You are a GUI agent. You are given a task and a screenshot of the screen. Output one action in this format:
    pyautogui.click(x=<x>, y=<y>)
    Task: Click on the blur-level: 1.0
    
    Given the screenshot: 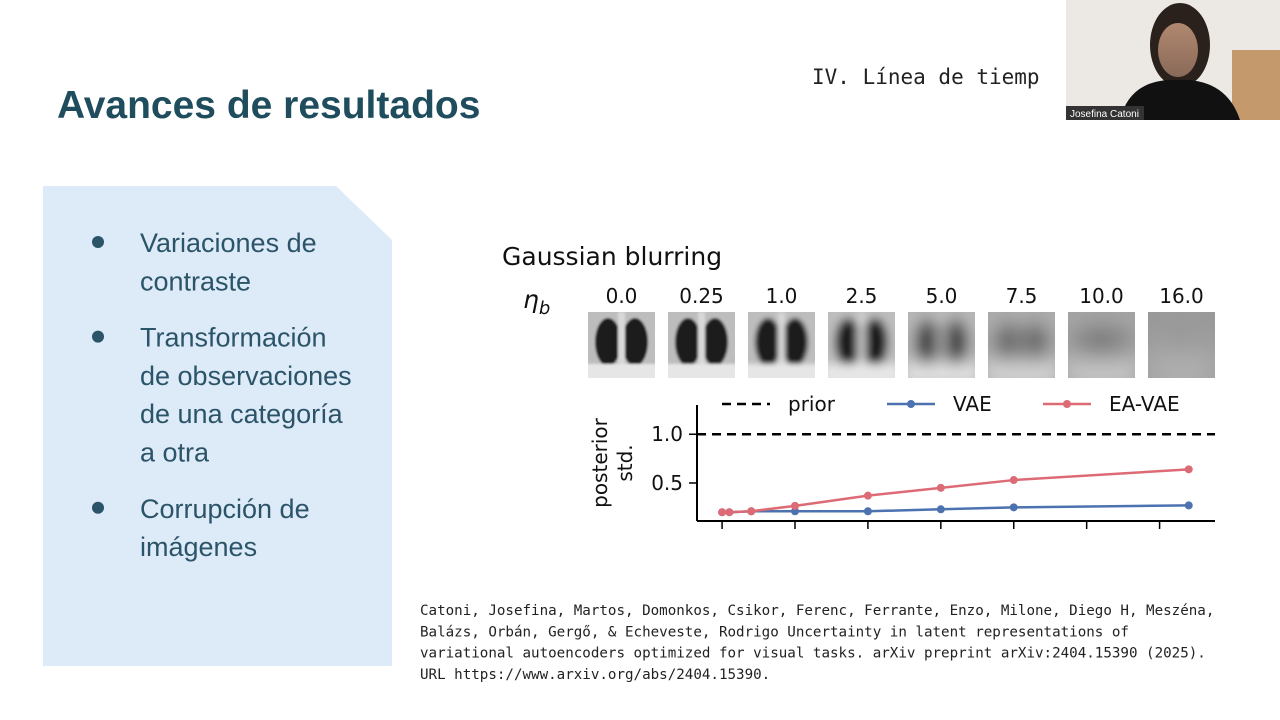 What is the action you would take?
    pyautogui.click(x=782, y=296)
    